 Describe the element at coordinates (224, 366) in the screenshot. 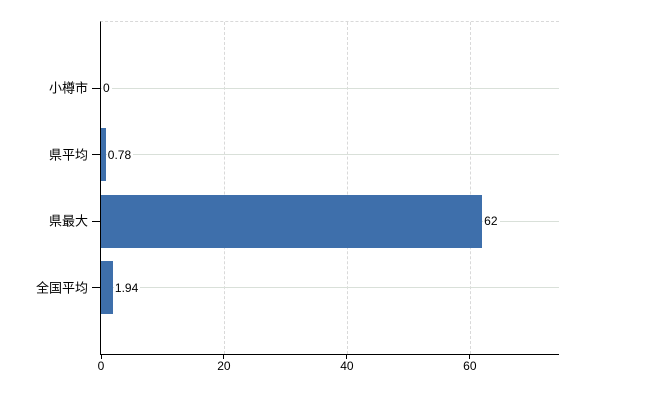

I see `x-axis-tick-label: 20` at that location.